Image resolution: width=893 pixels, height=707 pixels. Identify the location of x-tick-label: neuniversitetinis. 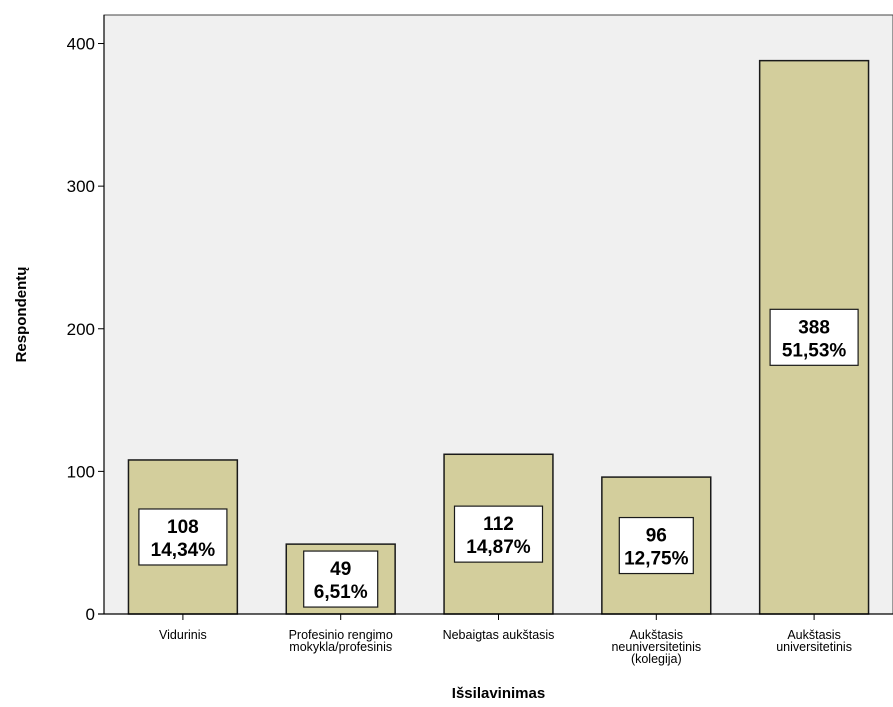
(656, 647).